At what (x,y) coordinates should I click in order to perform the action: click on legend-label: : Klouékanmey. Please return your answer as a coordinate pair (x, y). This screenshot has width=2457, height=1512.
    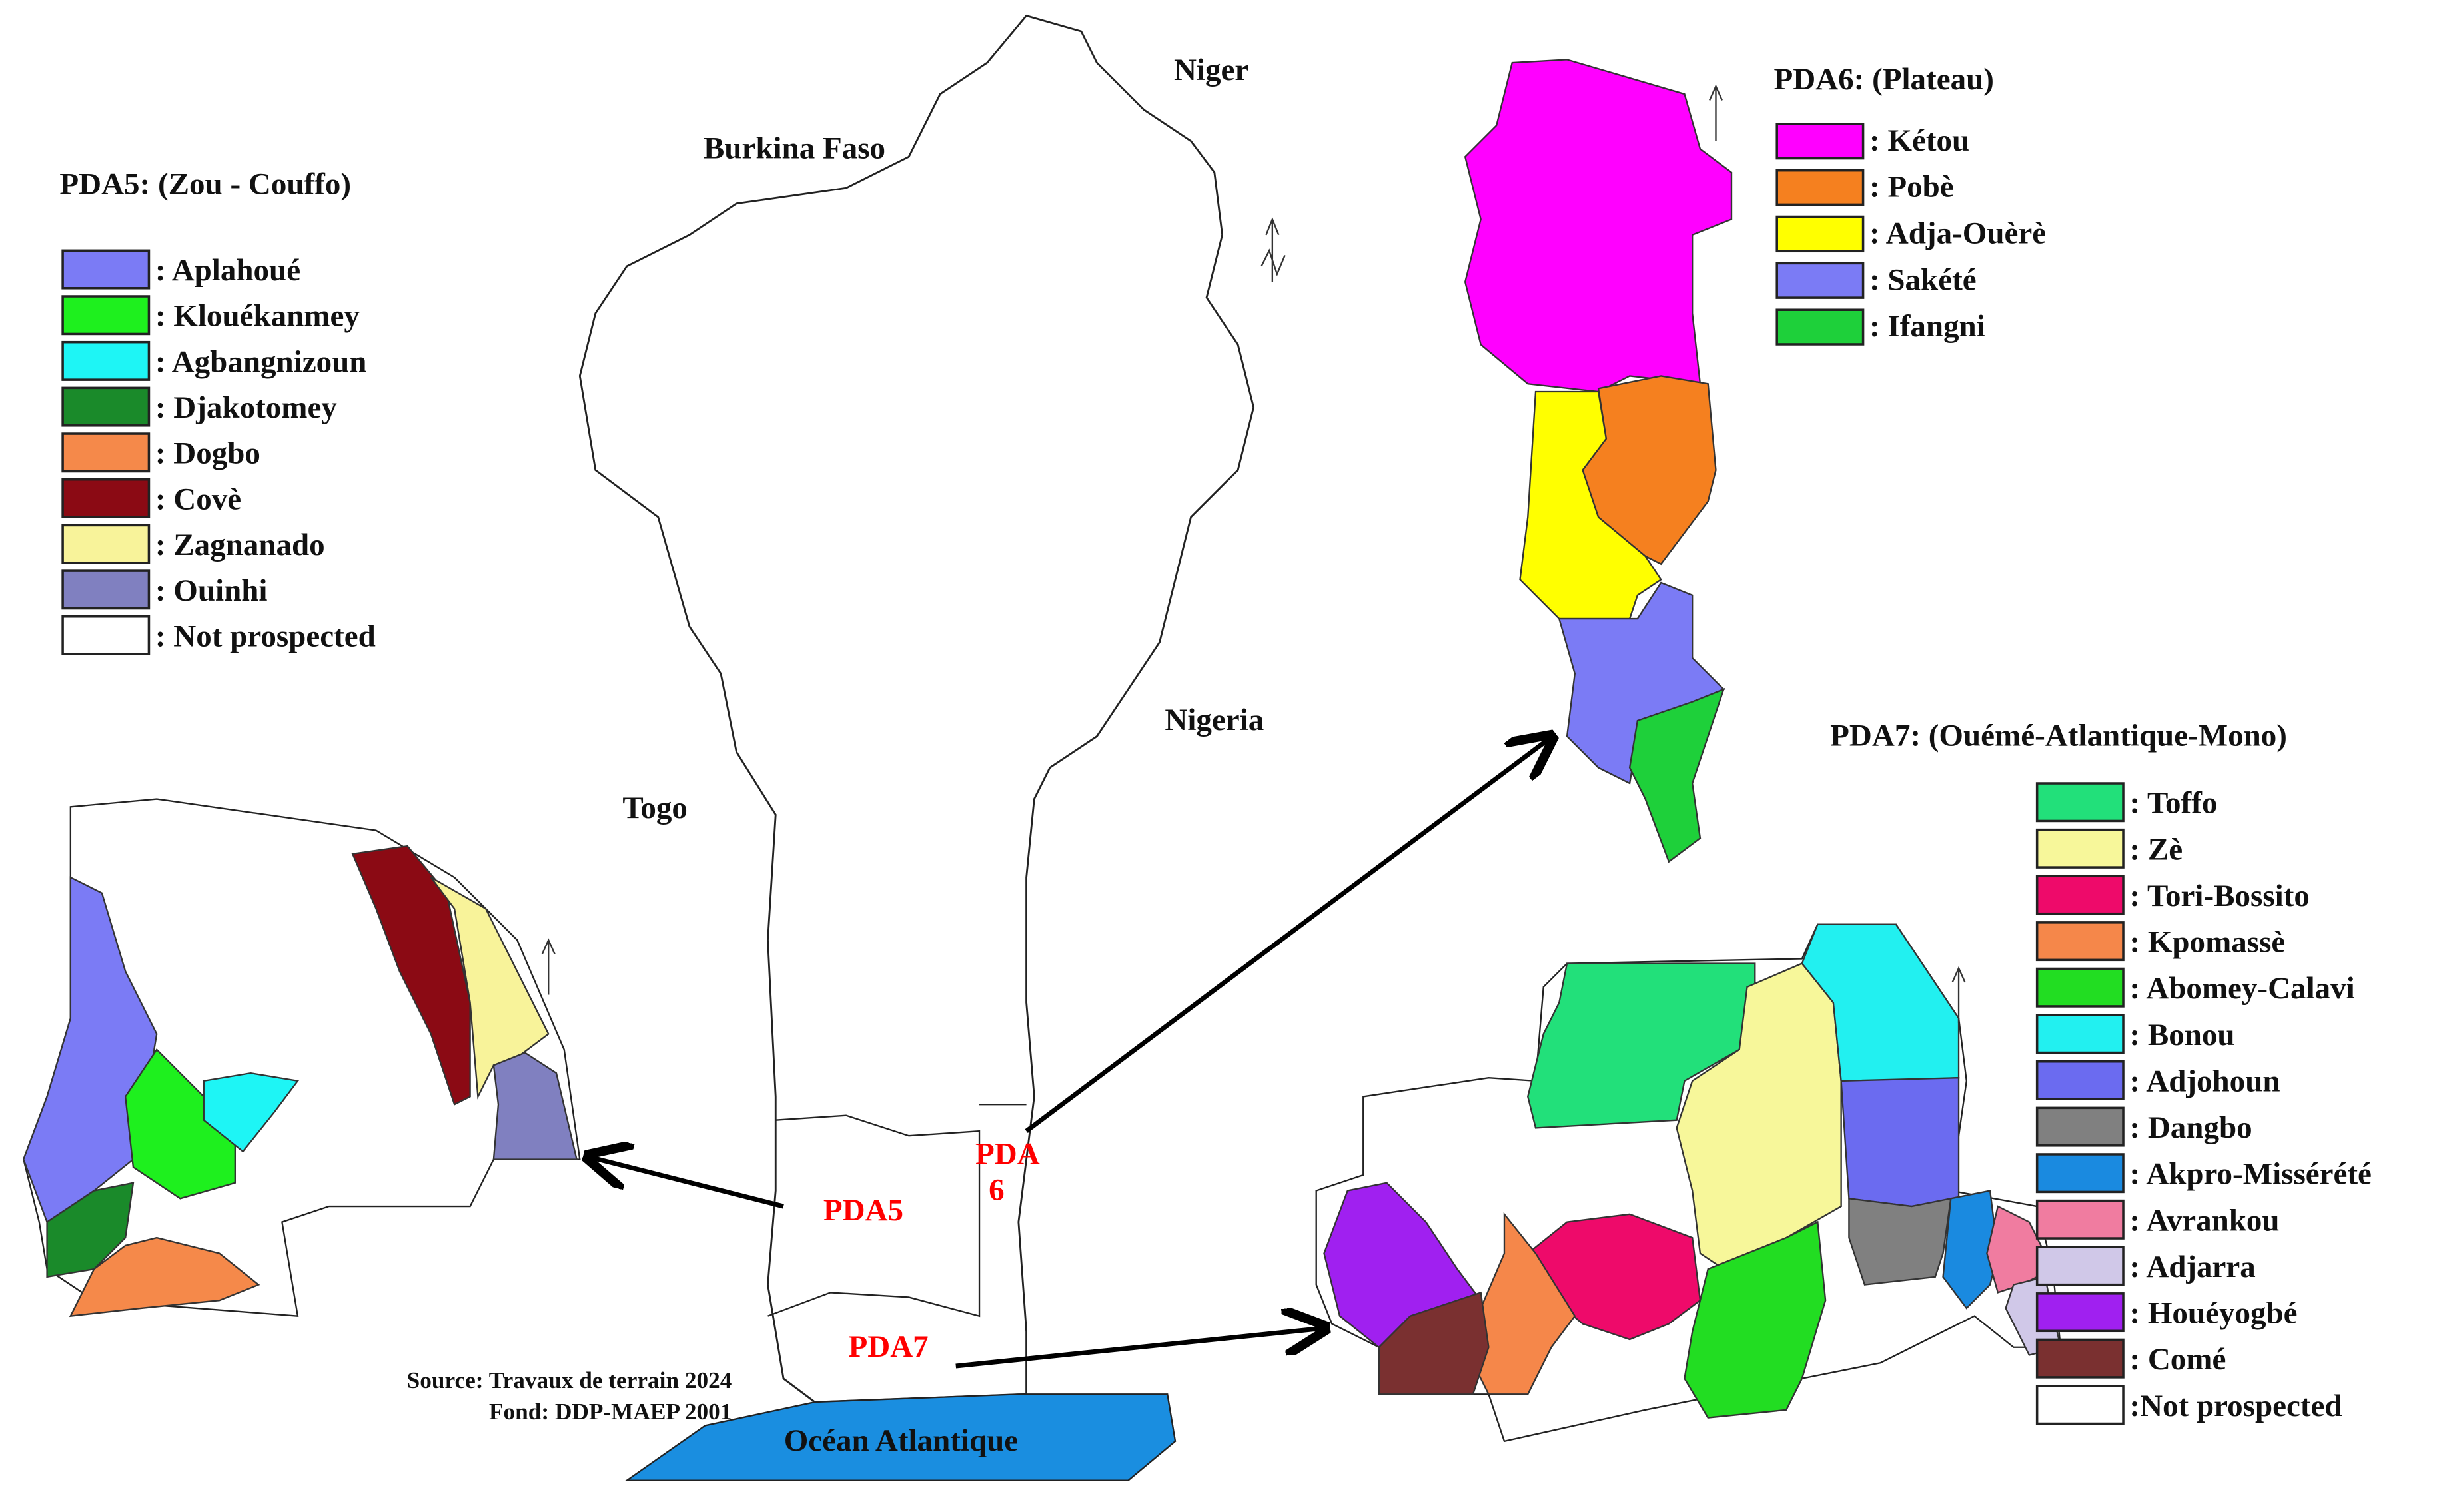
    Looking at the image, I should click on (257, 317).